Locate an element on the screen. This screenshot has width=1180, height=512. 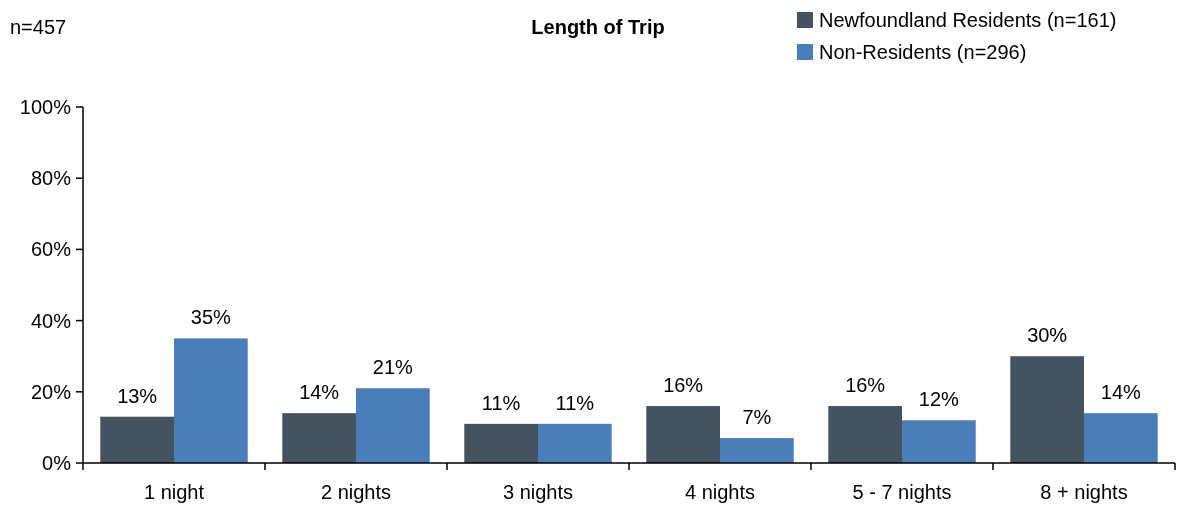
data-label: 30% is located at coordinates (1047, 335).